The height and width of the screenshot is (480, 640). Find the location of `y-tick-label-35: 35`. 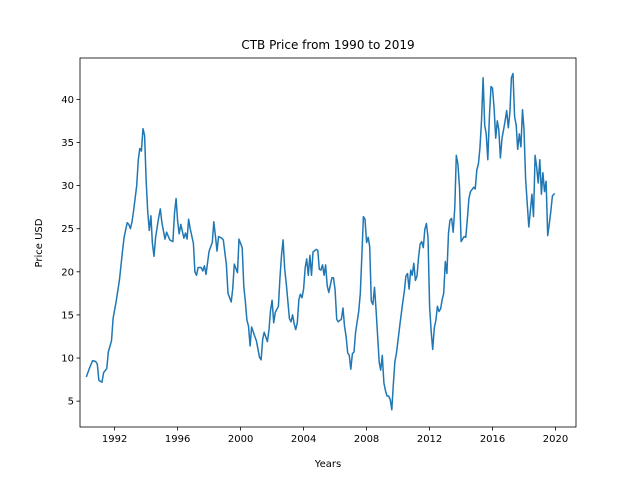

y-tick-label-35: 35 is located at coordinates (67, 143).